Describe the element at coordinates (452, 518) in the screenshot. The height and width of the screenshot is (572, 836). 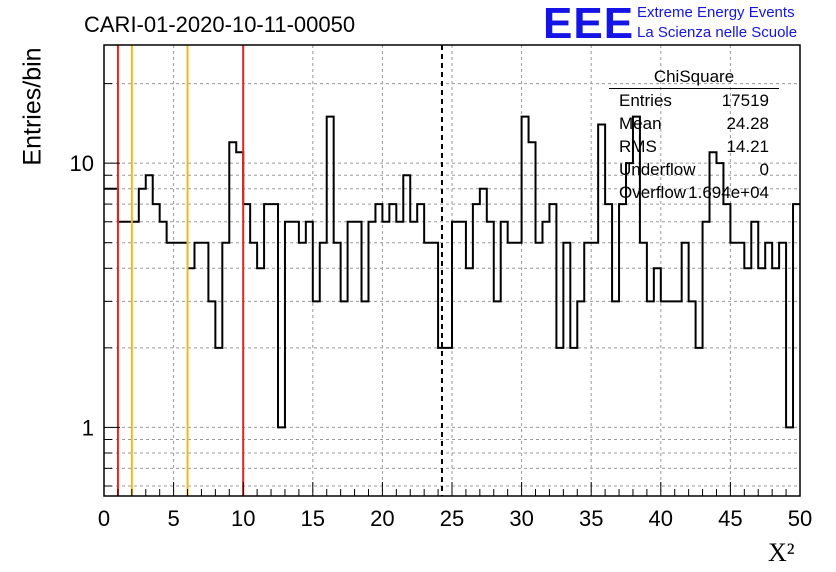
I see `x-tick-label: 25` at that location.